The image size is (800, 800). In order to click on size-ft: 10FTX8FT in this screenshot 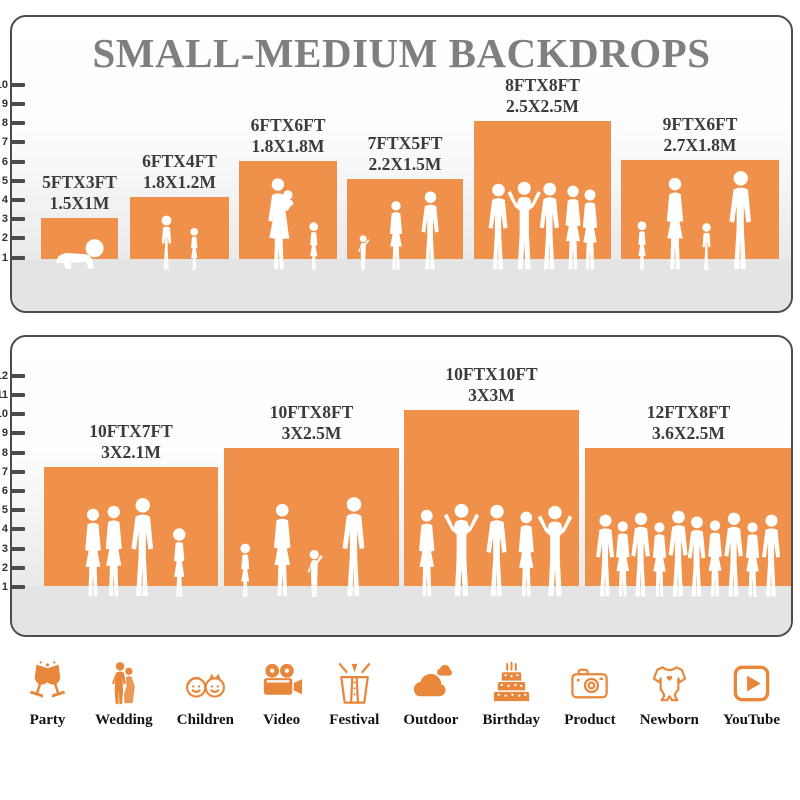, I will do `click(311, 412)`.